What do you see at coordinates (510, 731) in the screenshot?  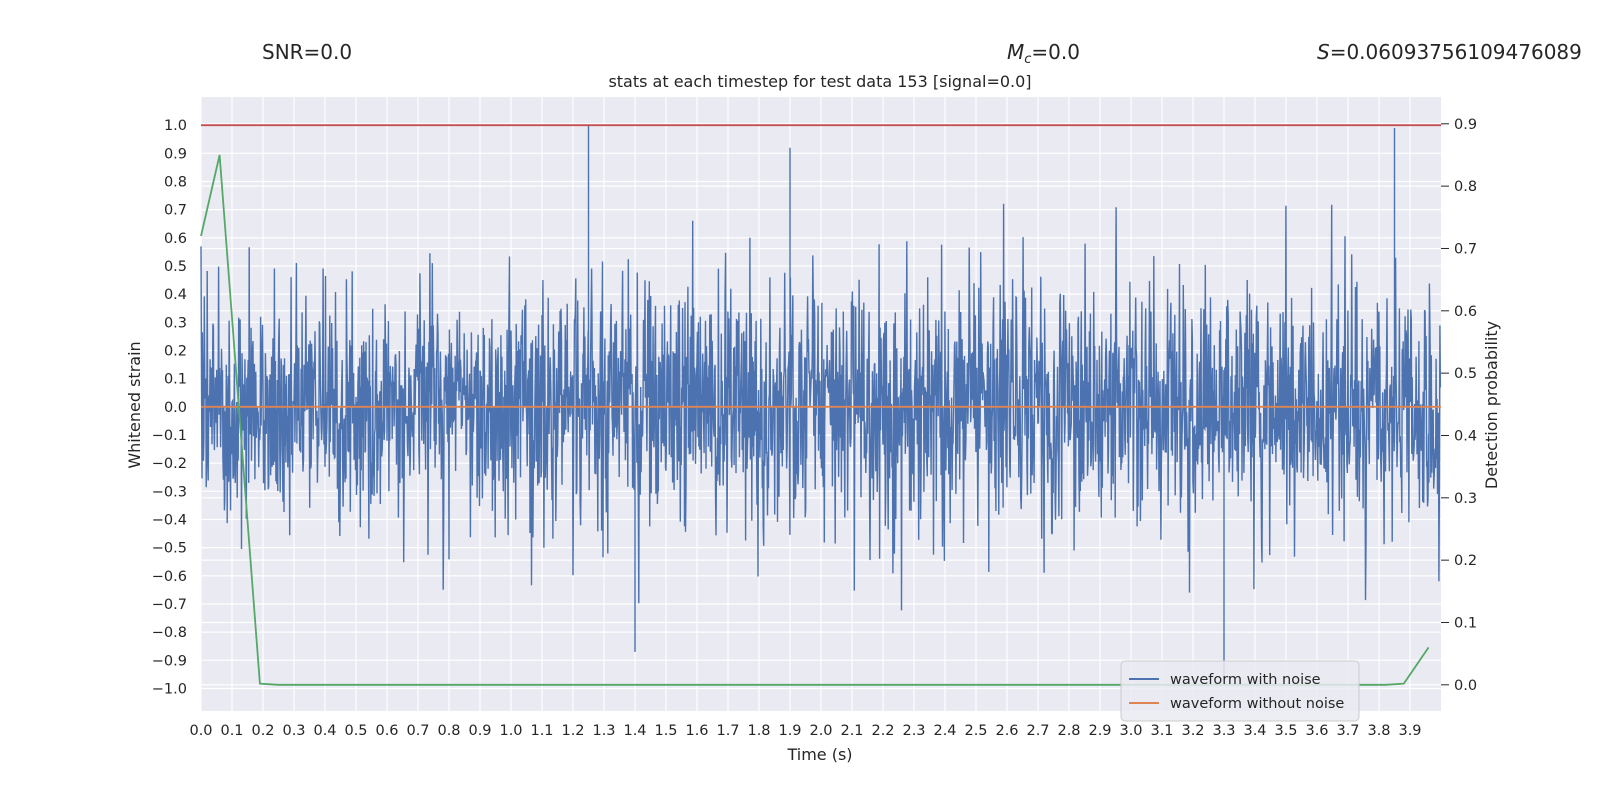 I see `x-tick-label: 1.0` at bounding box center [510, 731].